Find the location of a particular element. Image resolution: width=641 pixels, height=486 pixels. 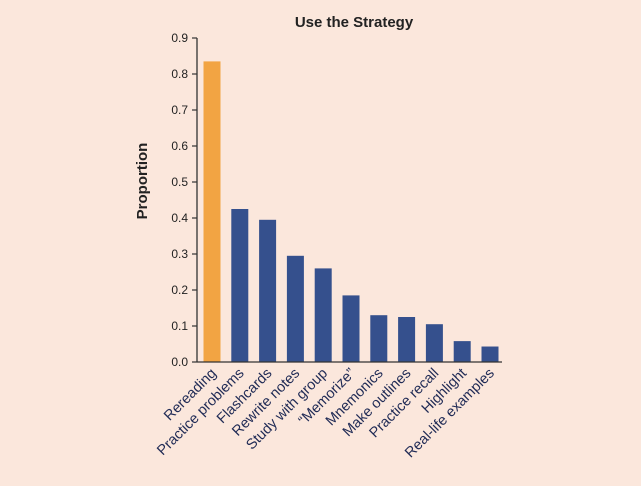

y-tick-label: 0.1 is located at coordinates (179, 326).